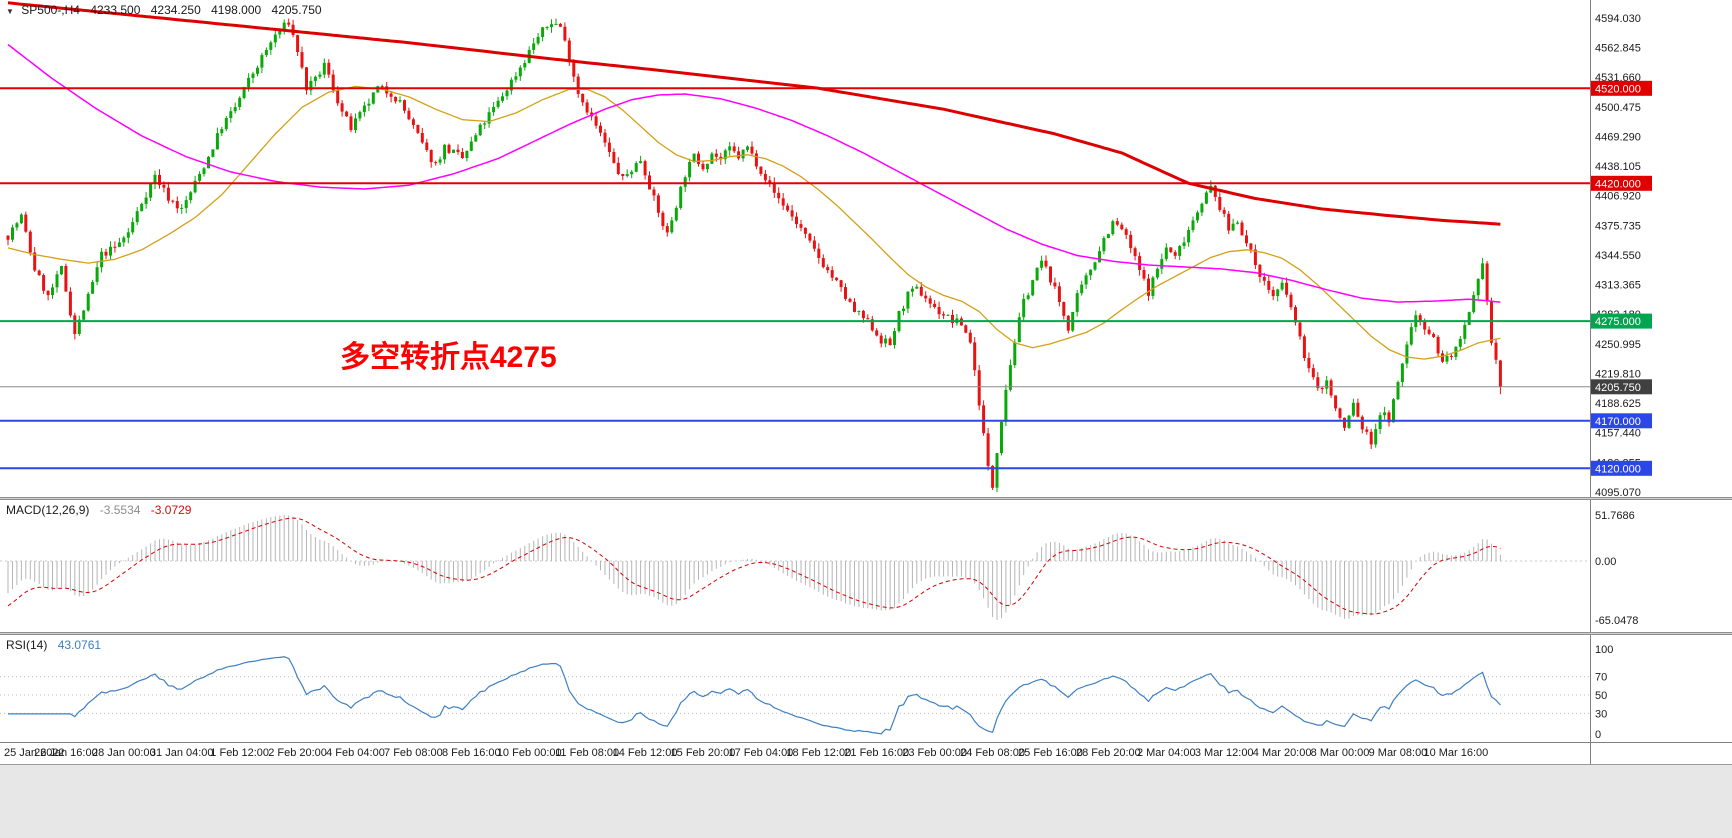  What do you see at coordinates (296, 10) in the screenshot?
I see `ohlc-close: 4205.750` at bounding box center [296, 10].